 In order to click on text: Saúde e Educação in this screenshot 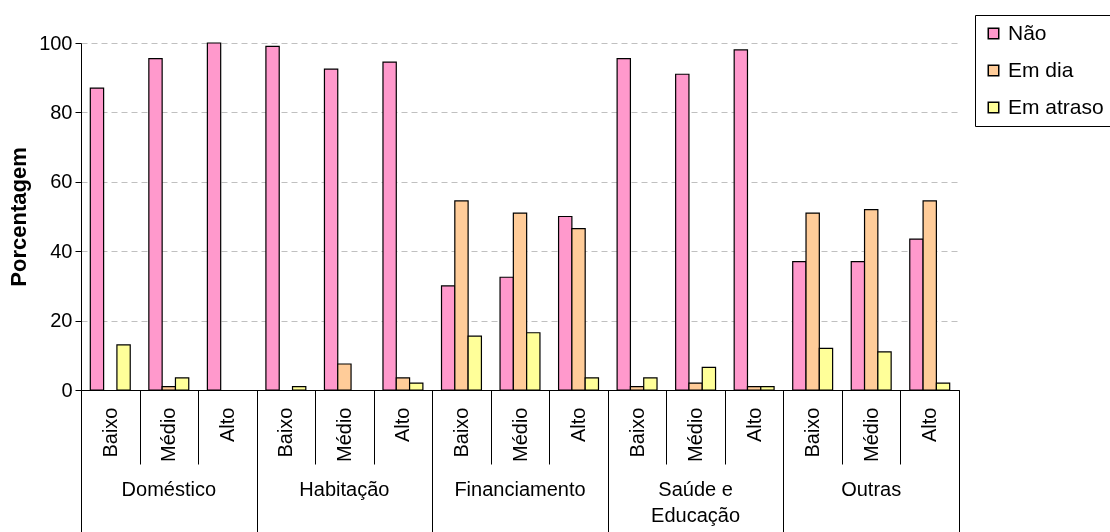, I will do `click(696, 502)`.